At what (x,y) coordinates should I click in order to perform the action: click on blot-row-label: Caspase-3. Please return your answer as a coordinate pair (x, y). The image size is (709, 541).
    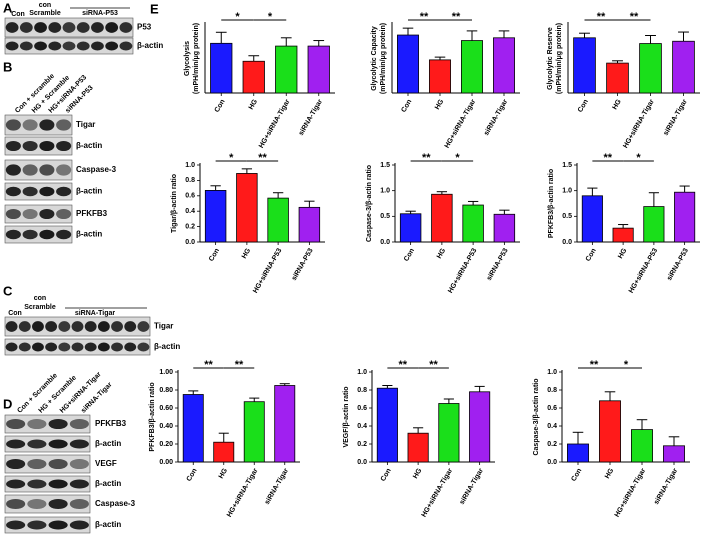
    Looking at the image, I should click on (115, 503).